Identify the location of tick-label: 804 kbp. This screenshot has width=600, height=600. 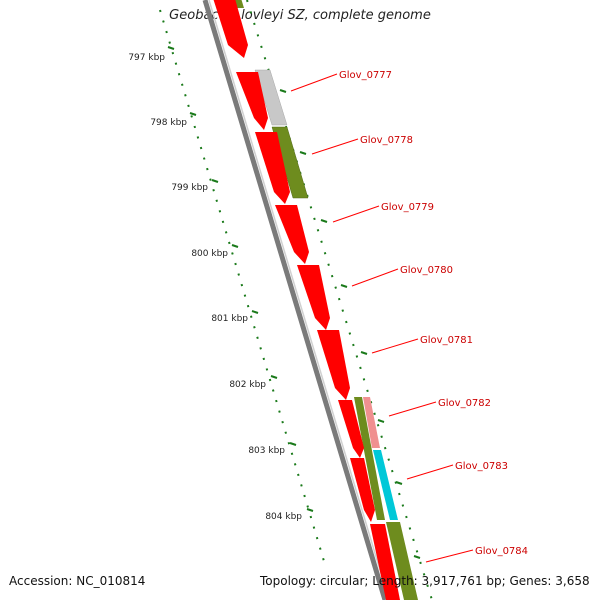
(283, 517).